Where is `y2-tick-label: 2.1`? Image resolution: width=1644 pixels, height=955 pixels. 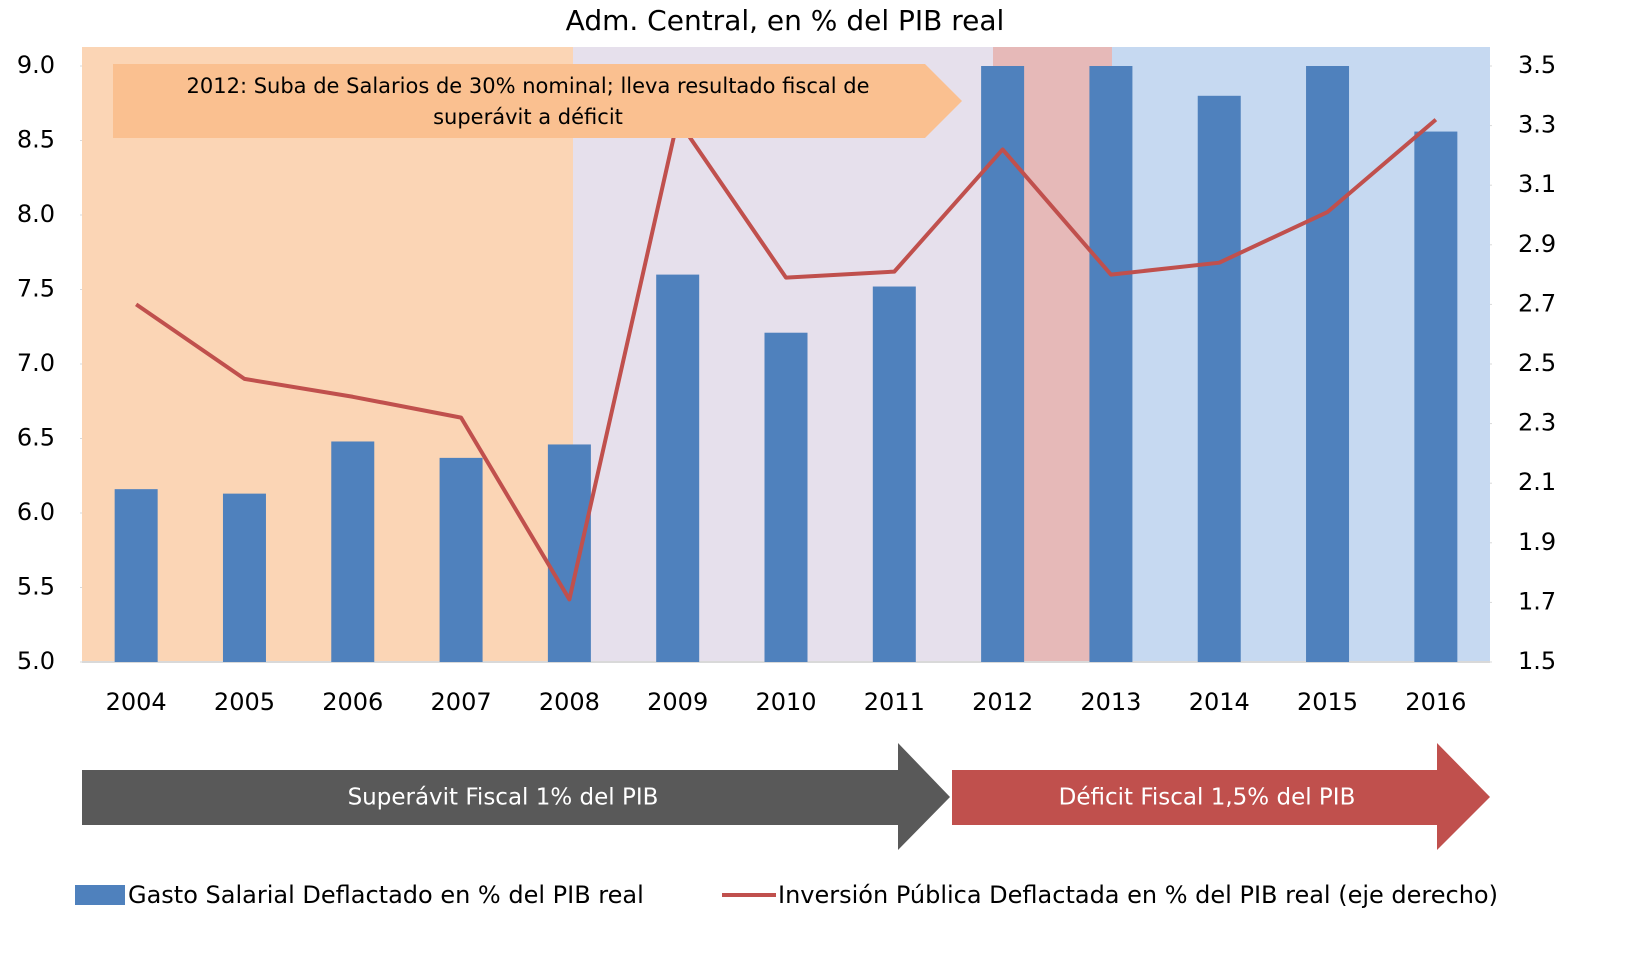 y2-tick-label: 2.1 is located at coordinates (1537, 482).